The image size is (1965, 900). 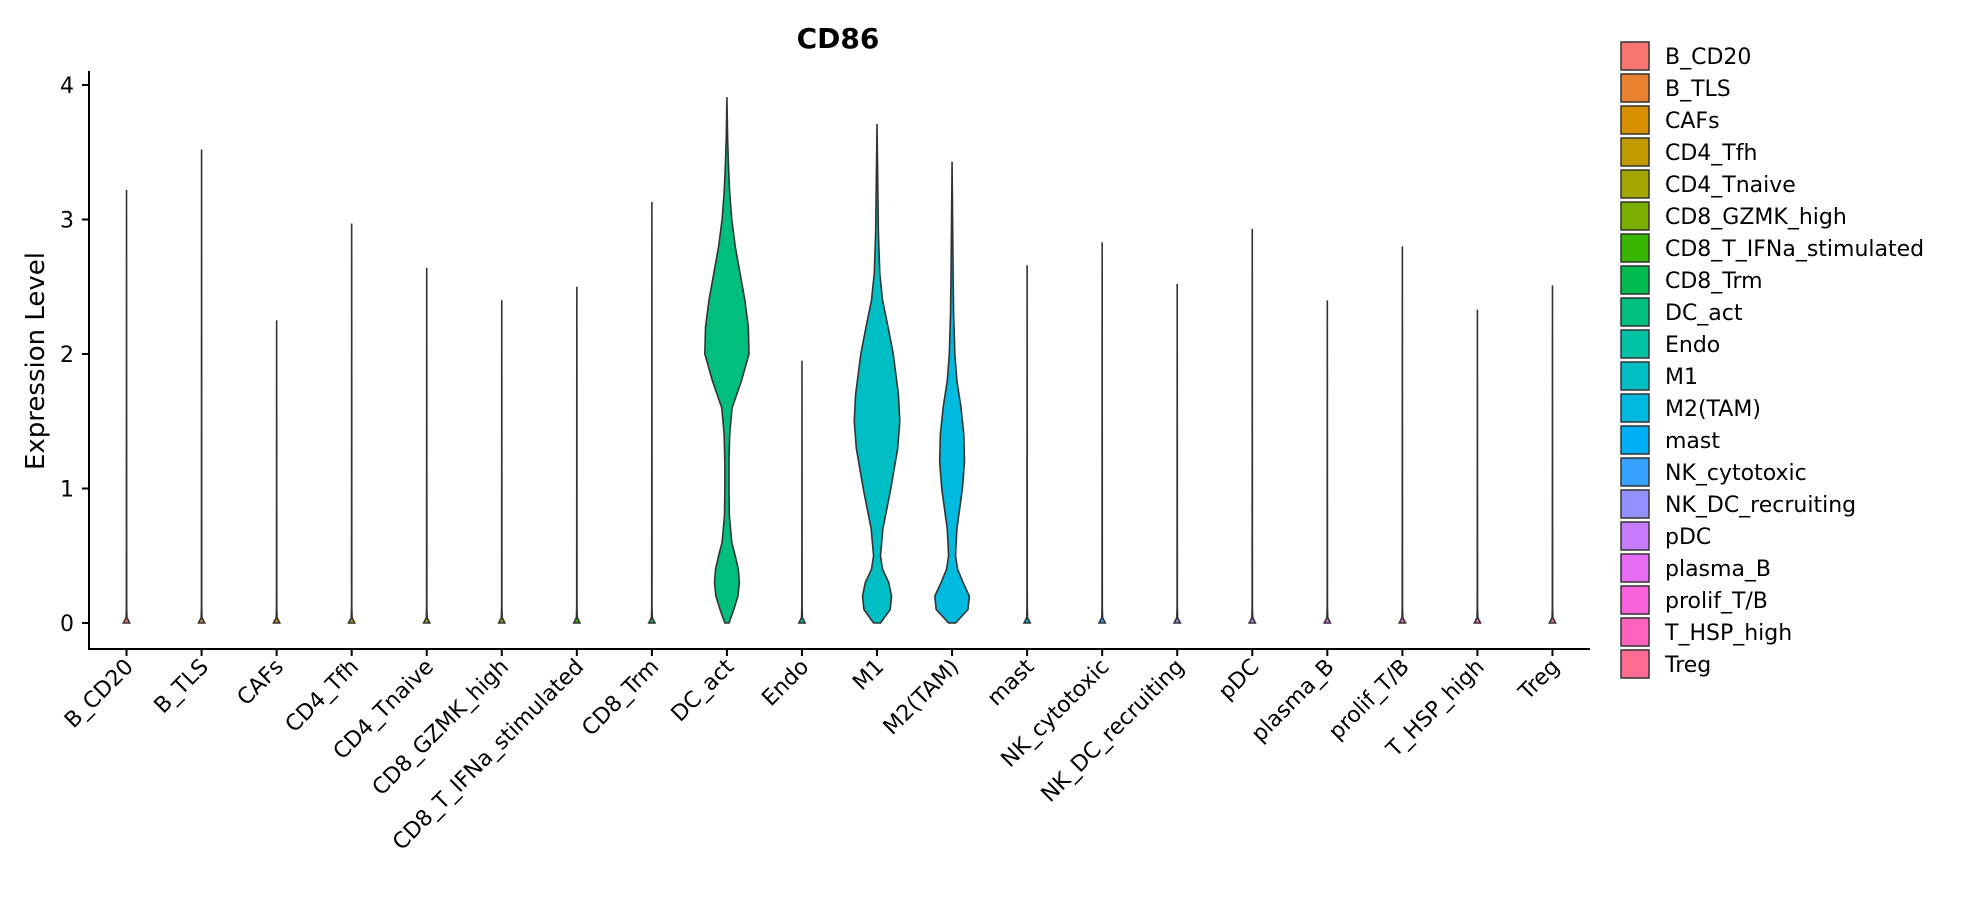 What do you see at coordinates (67, 86) in the screenshot?
I see `y-tick-label: 4` at bounding box center [67, 86].